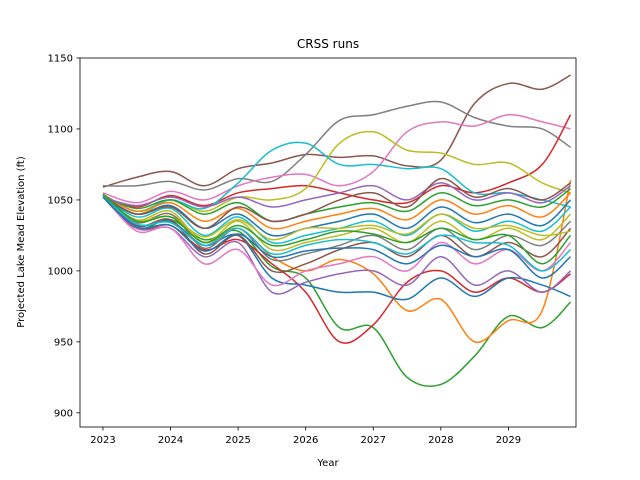  What do you see at coordinates (440, 440) in the screenshot?
I see `x-tick-label: 2028` at bounding box center [440, 440].